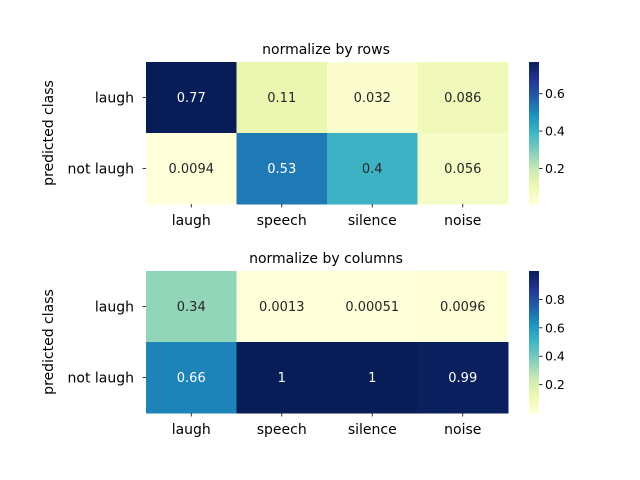 The height and width of the screenshot is (480, 640). I want to click on cell-value-label: 0.0094, so click(192, 169).